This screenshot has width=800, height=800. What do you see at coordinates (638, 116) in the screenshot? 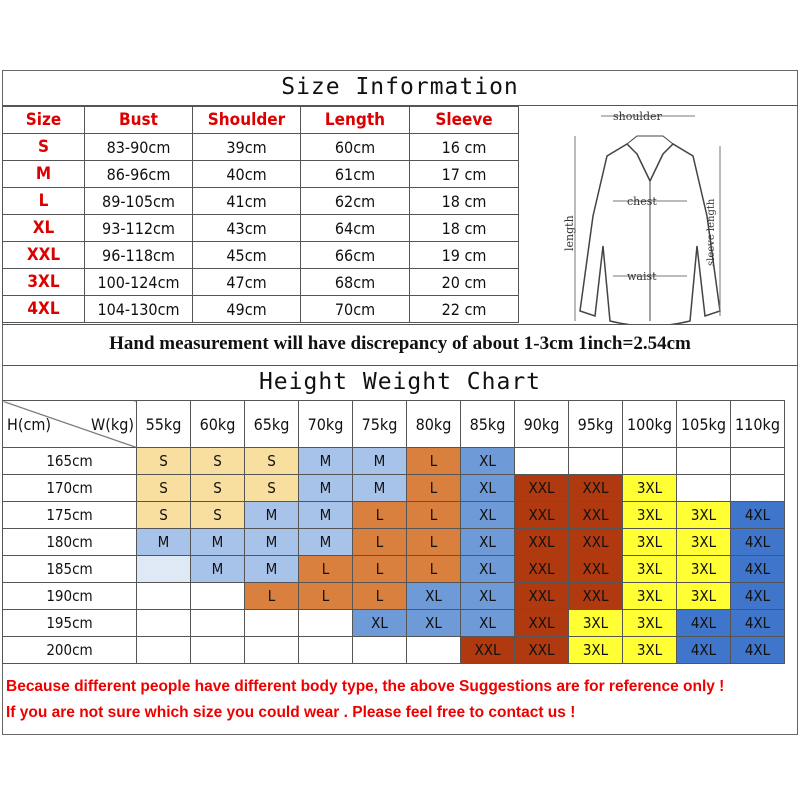
I see `svg-text: shoulder` at bounding box center [638, 116].